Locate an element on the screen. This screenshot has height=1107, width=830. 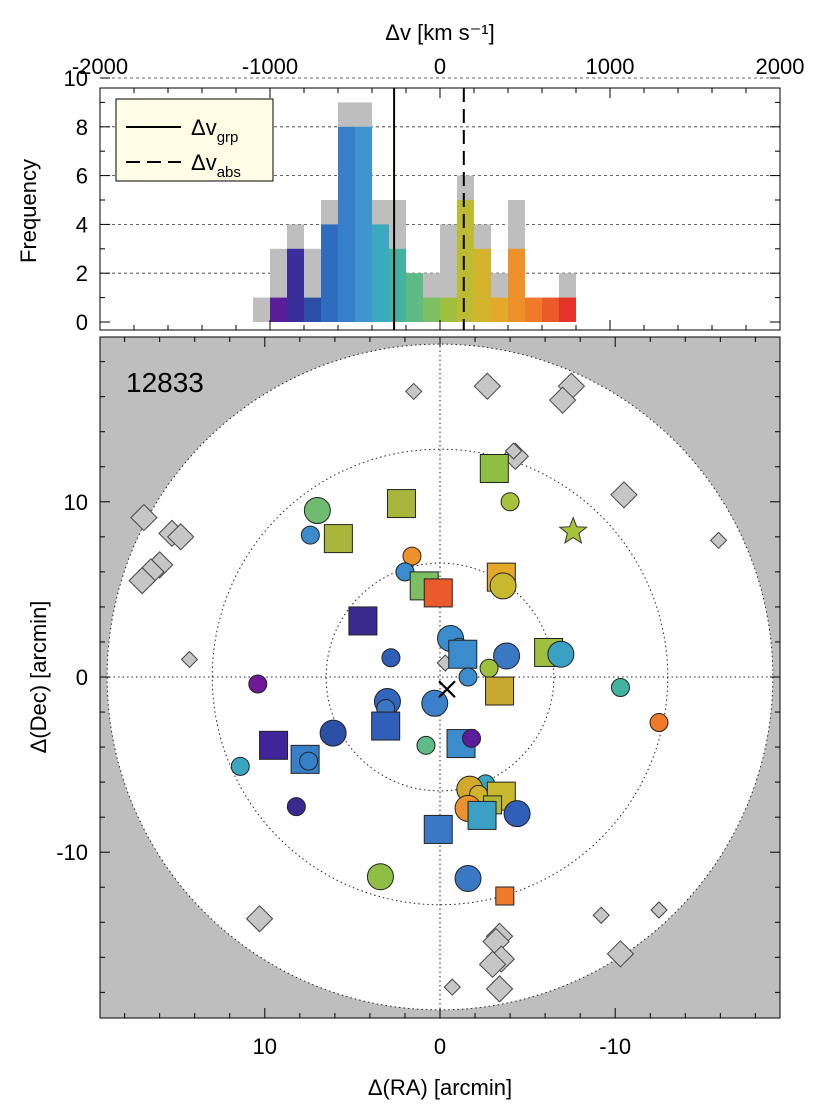
histogram-top-axis-title: Δv [km s⁻¹] is located at coordinates (439, 32).